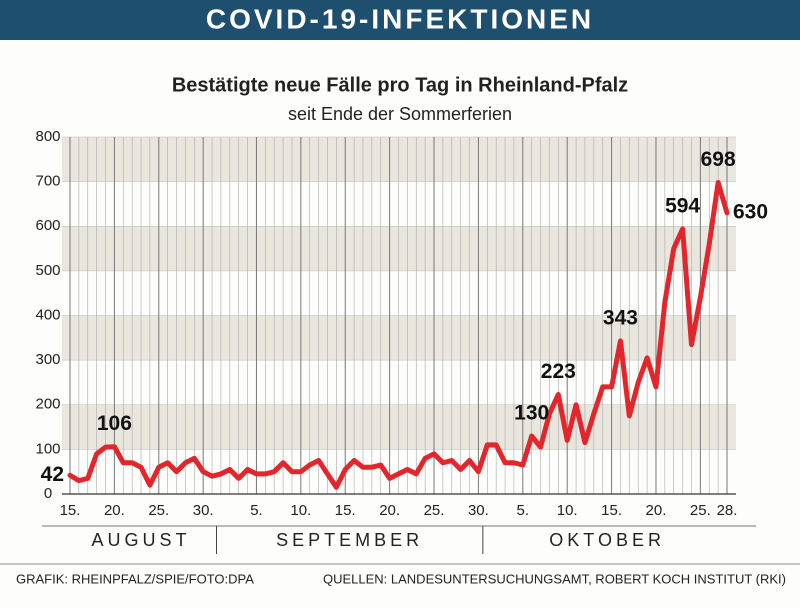 This screenshot has width=800, height=608. What do you see at coordinates (607, 540) in the screenshot?
I see `month-label: OKTOBER` at bounding box center [607, 540].